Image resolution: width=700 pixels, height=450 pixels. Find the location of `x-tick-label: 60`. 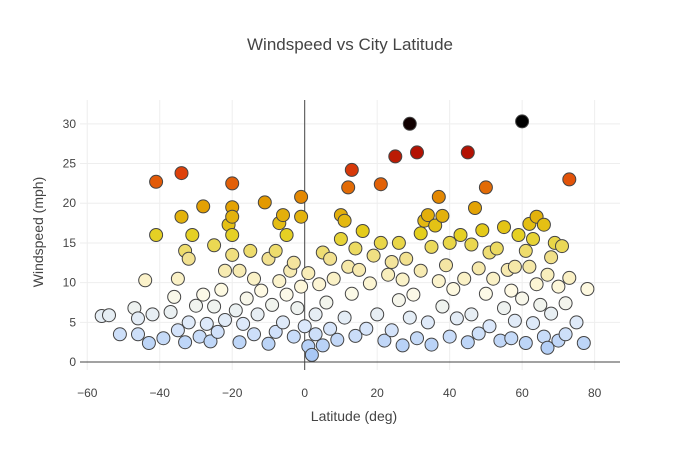

x-tick-label: 60 is located at coordinates (522, 393).